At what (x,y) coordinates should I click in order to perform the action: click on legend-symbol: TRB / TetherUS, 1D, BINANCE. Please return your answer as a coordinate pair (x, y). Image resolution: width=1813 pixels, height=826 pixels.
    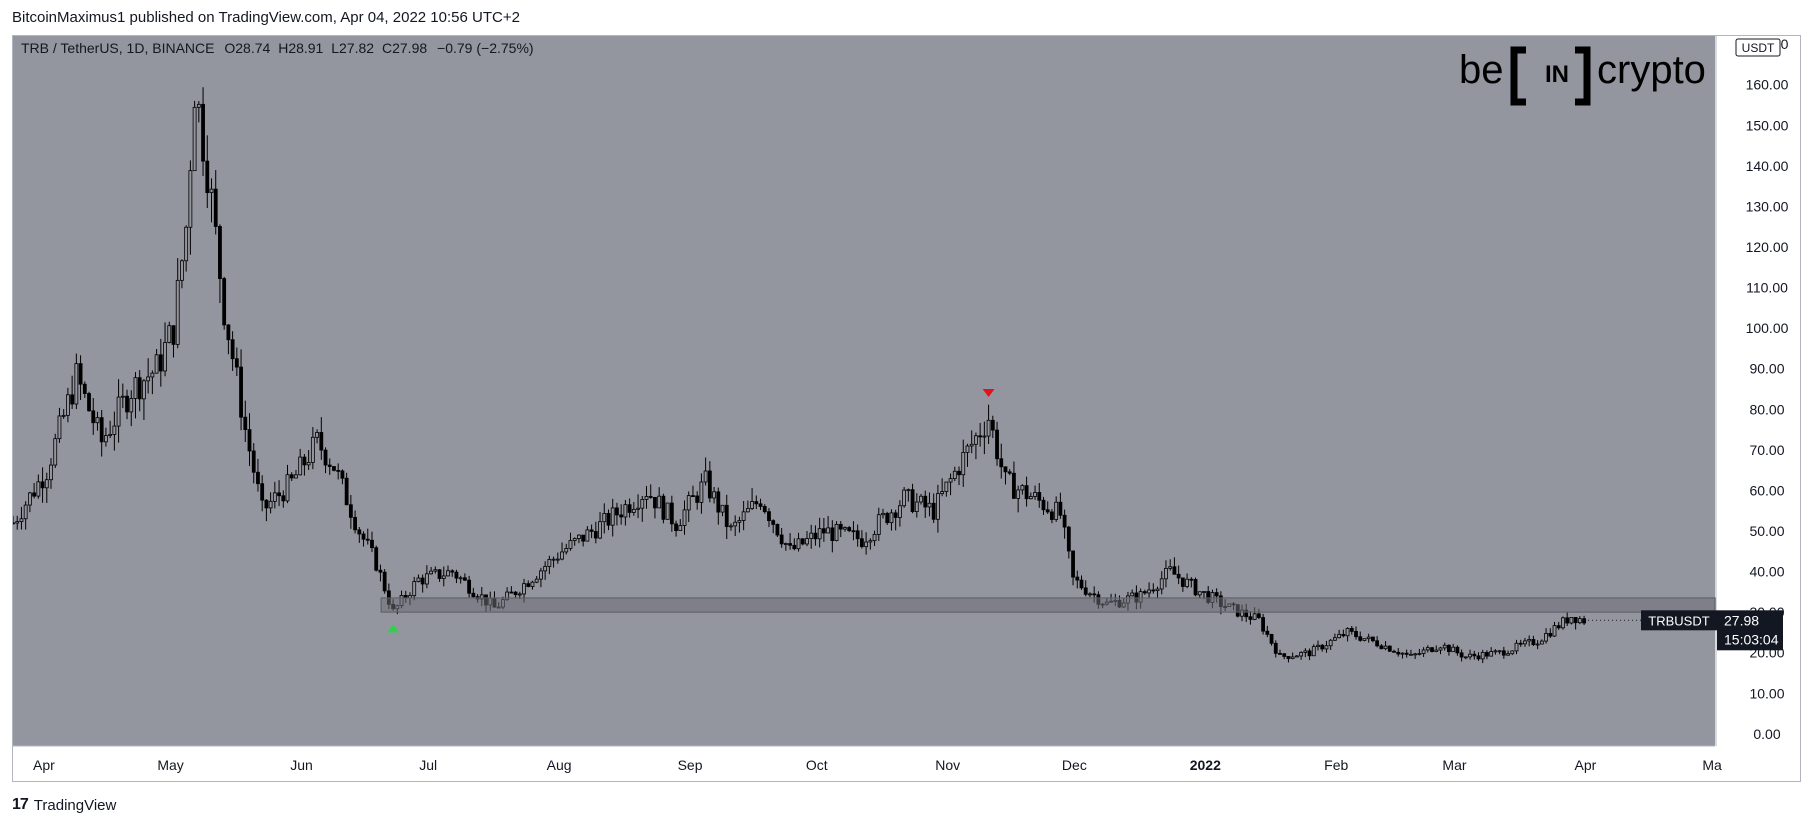
    Looking at the image, I should click on (117, 48).